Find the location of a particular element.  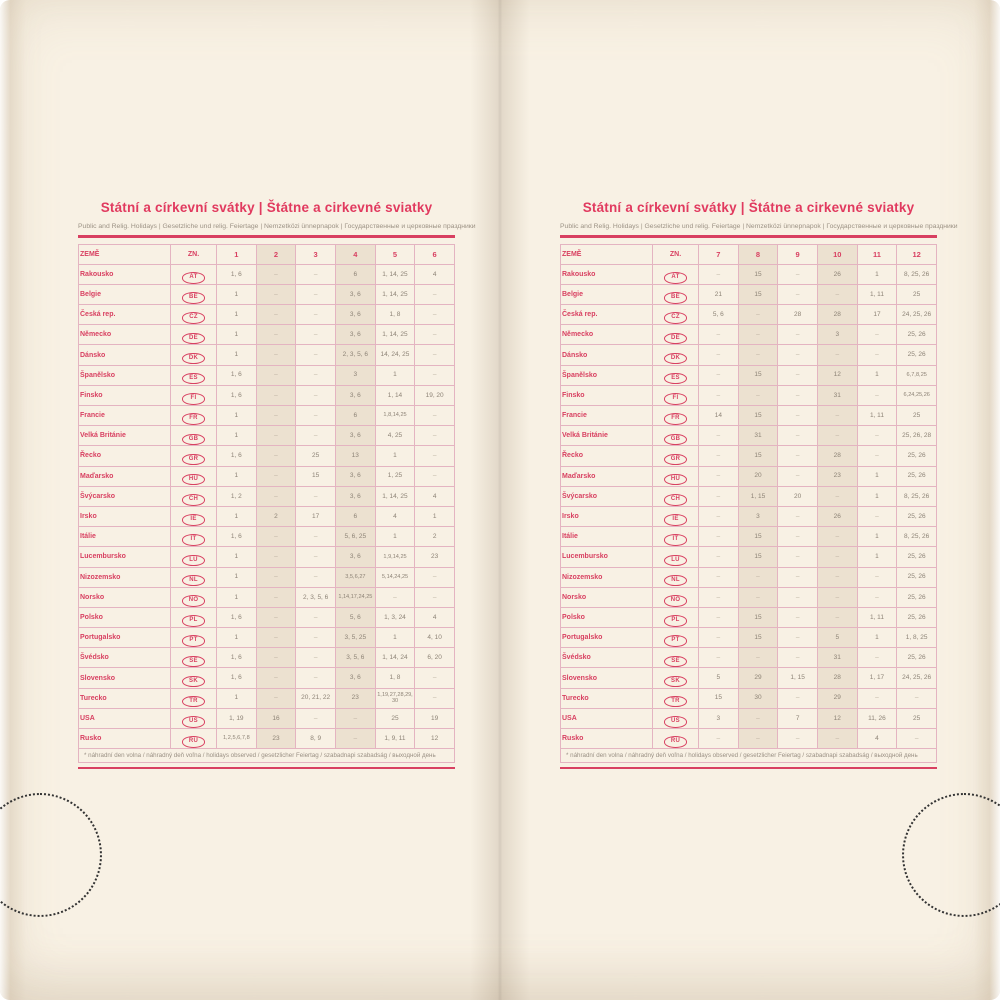

table-row: Maďarsko HU –20–23 1 25, 26 is located at coordinates (748, 476).